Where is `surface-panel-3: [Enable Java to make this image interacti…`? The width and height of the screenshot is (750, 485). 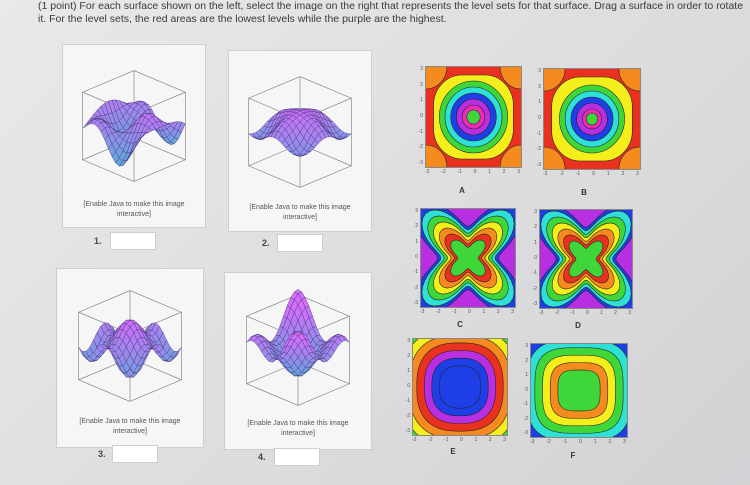 surface-panel-3: [Enable Java to make this image interacti… is located at coordinates (130, 358).